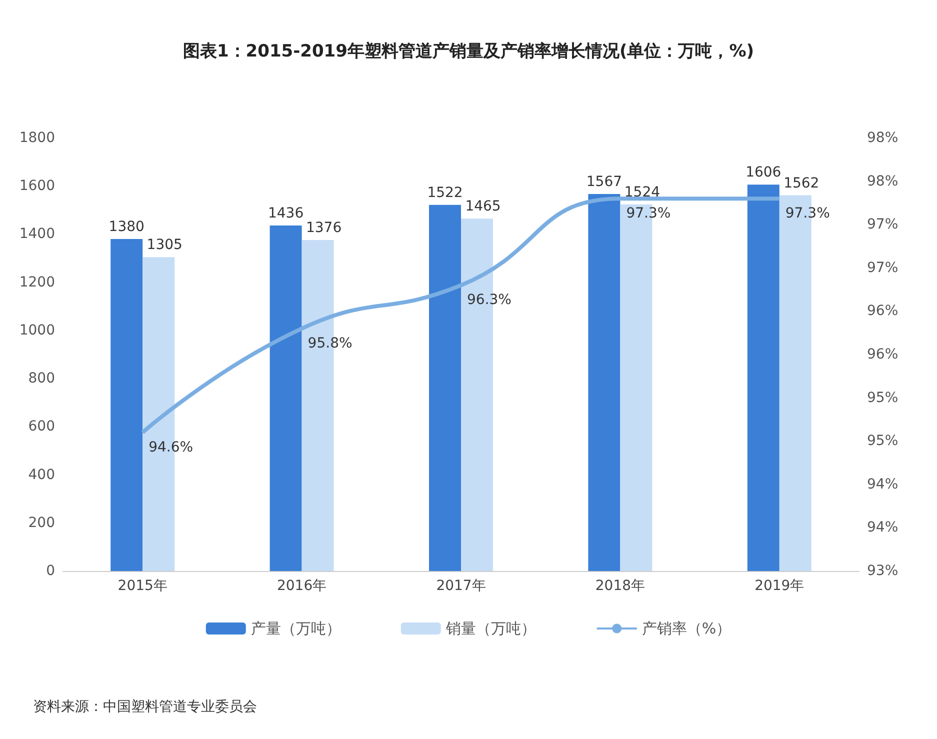 The width and height of the screenshot is (937, 739). What do you see at coordinates (445, 192) in the screenshot?
I see `data-label: 1522` at bounding box center [445, 192].